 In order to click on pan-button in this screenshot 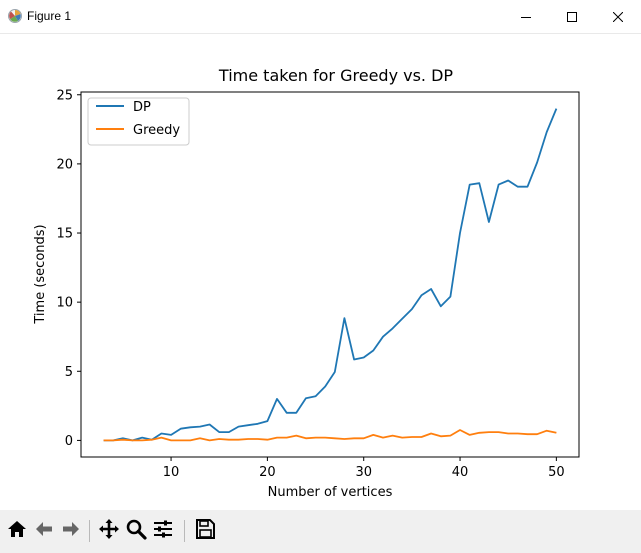, I will do `click(109, 531)`.